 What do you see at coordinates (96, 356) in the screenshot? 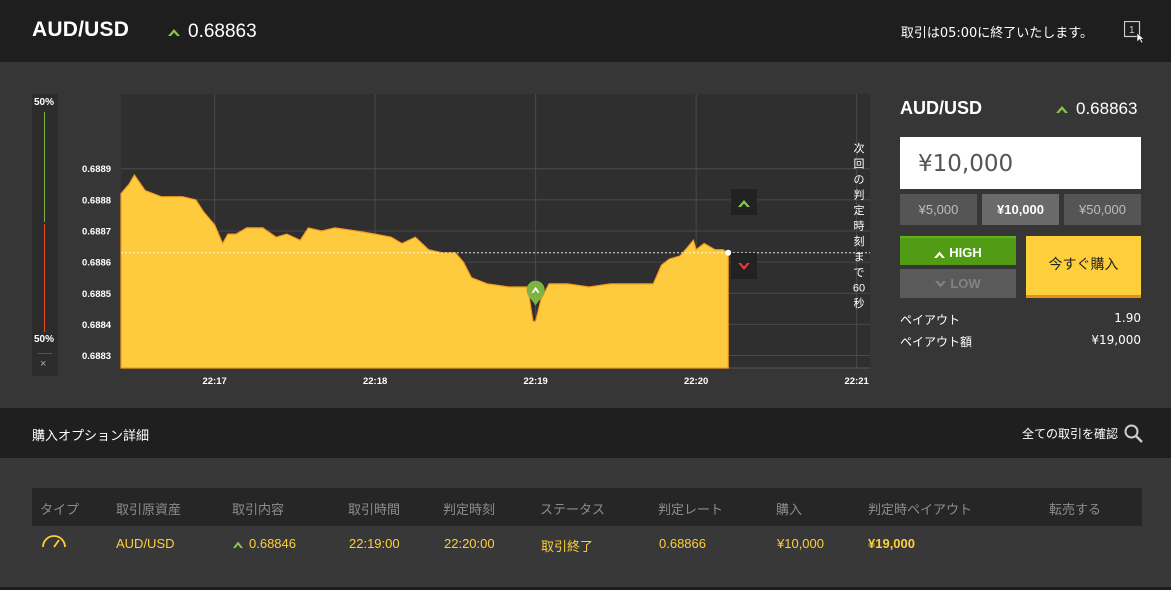
I see `y-tick-label: 0.6883` at bounding box center [96, 356].